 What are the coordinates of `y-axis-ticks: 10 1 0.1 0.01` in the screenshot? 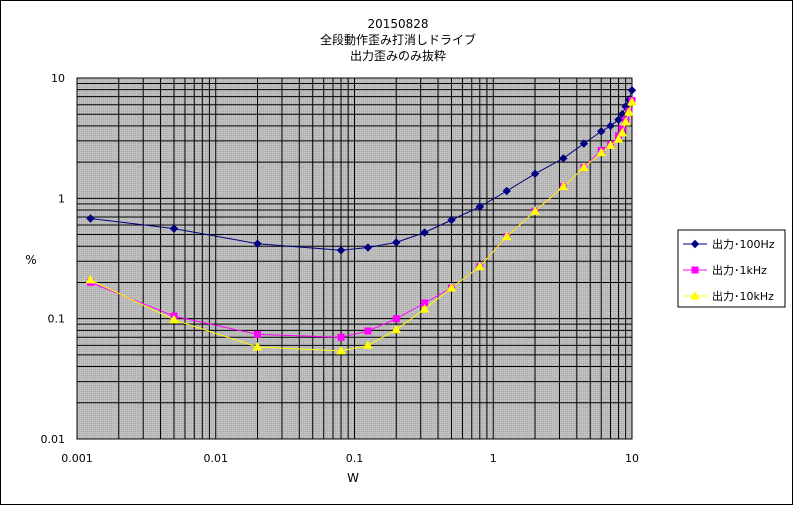 It's located at (53, 259).